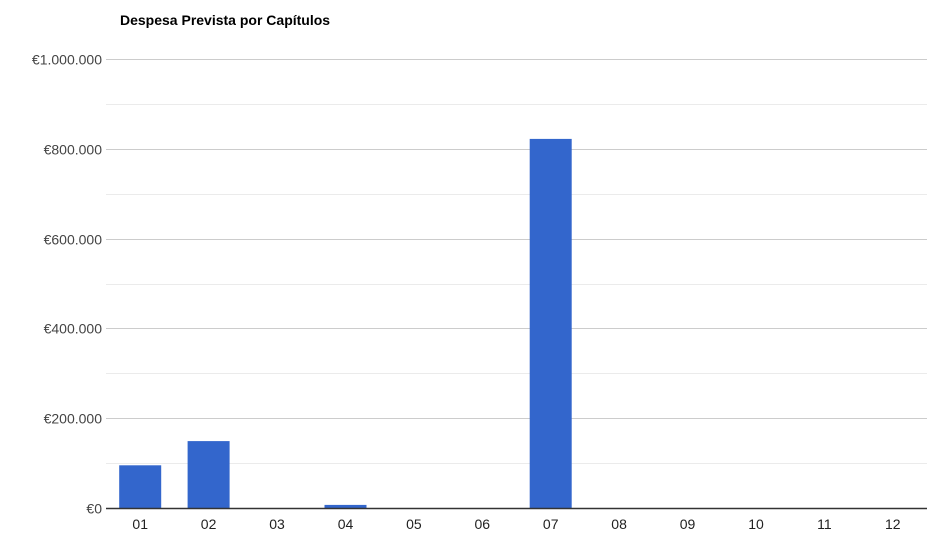 This screenshot has height=535, width=927. I want to click on y-tick-label: €0, so click(94, 509).